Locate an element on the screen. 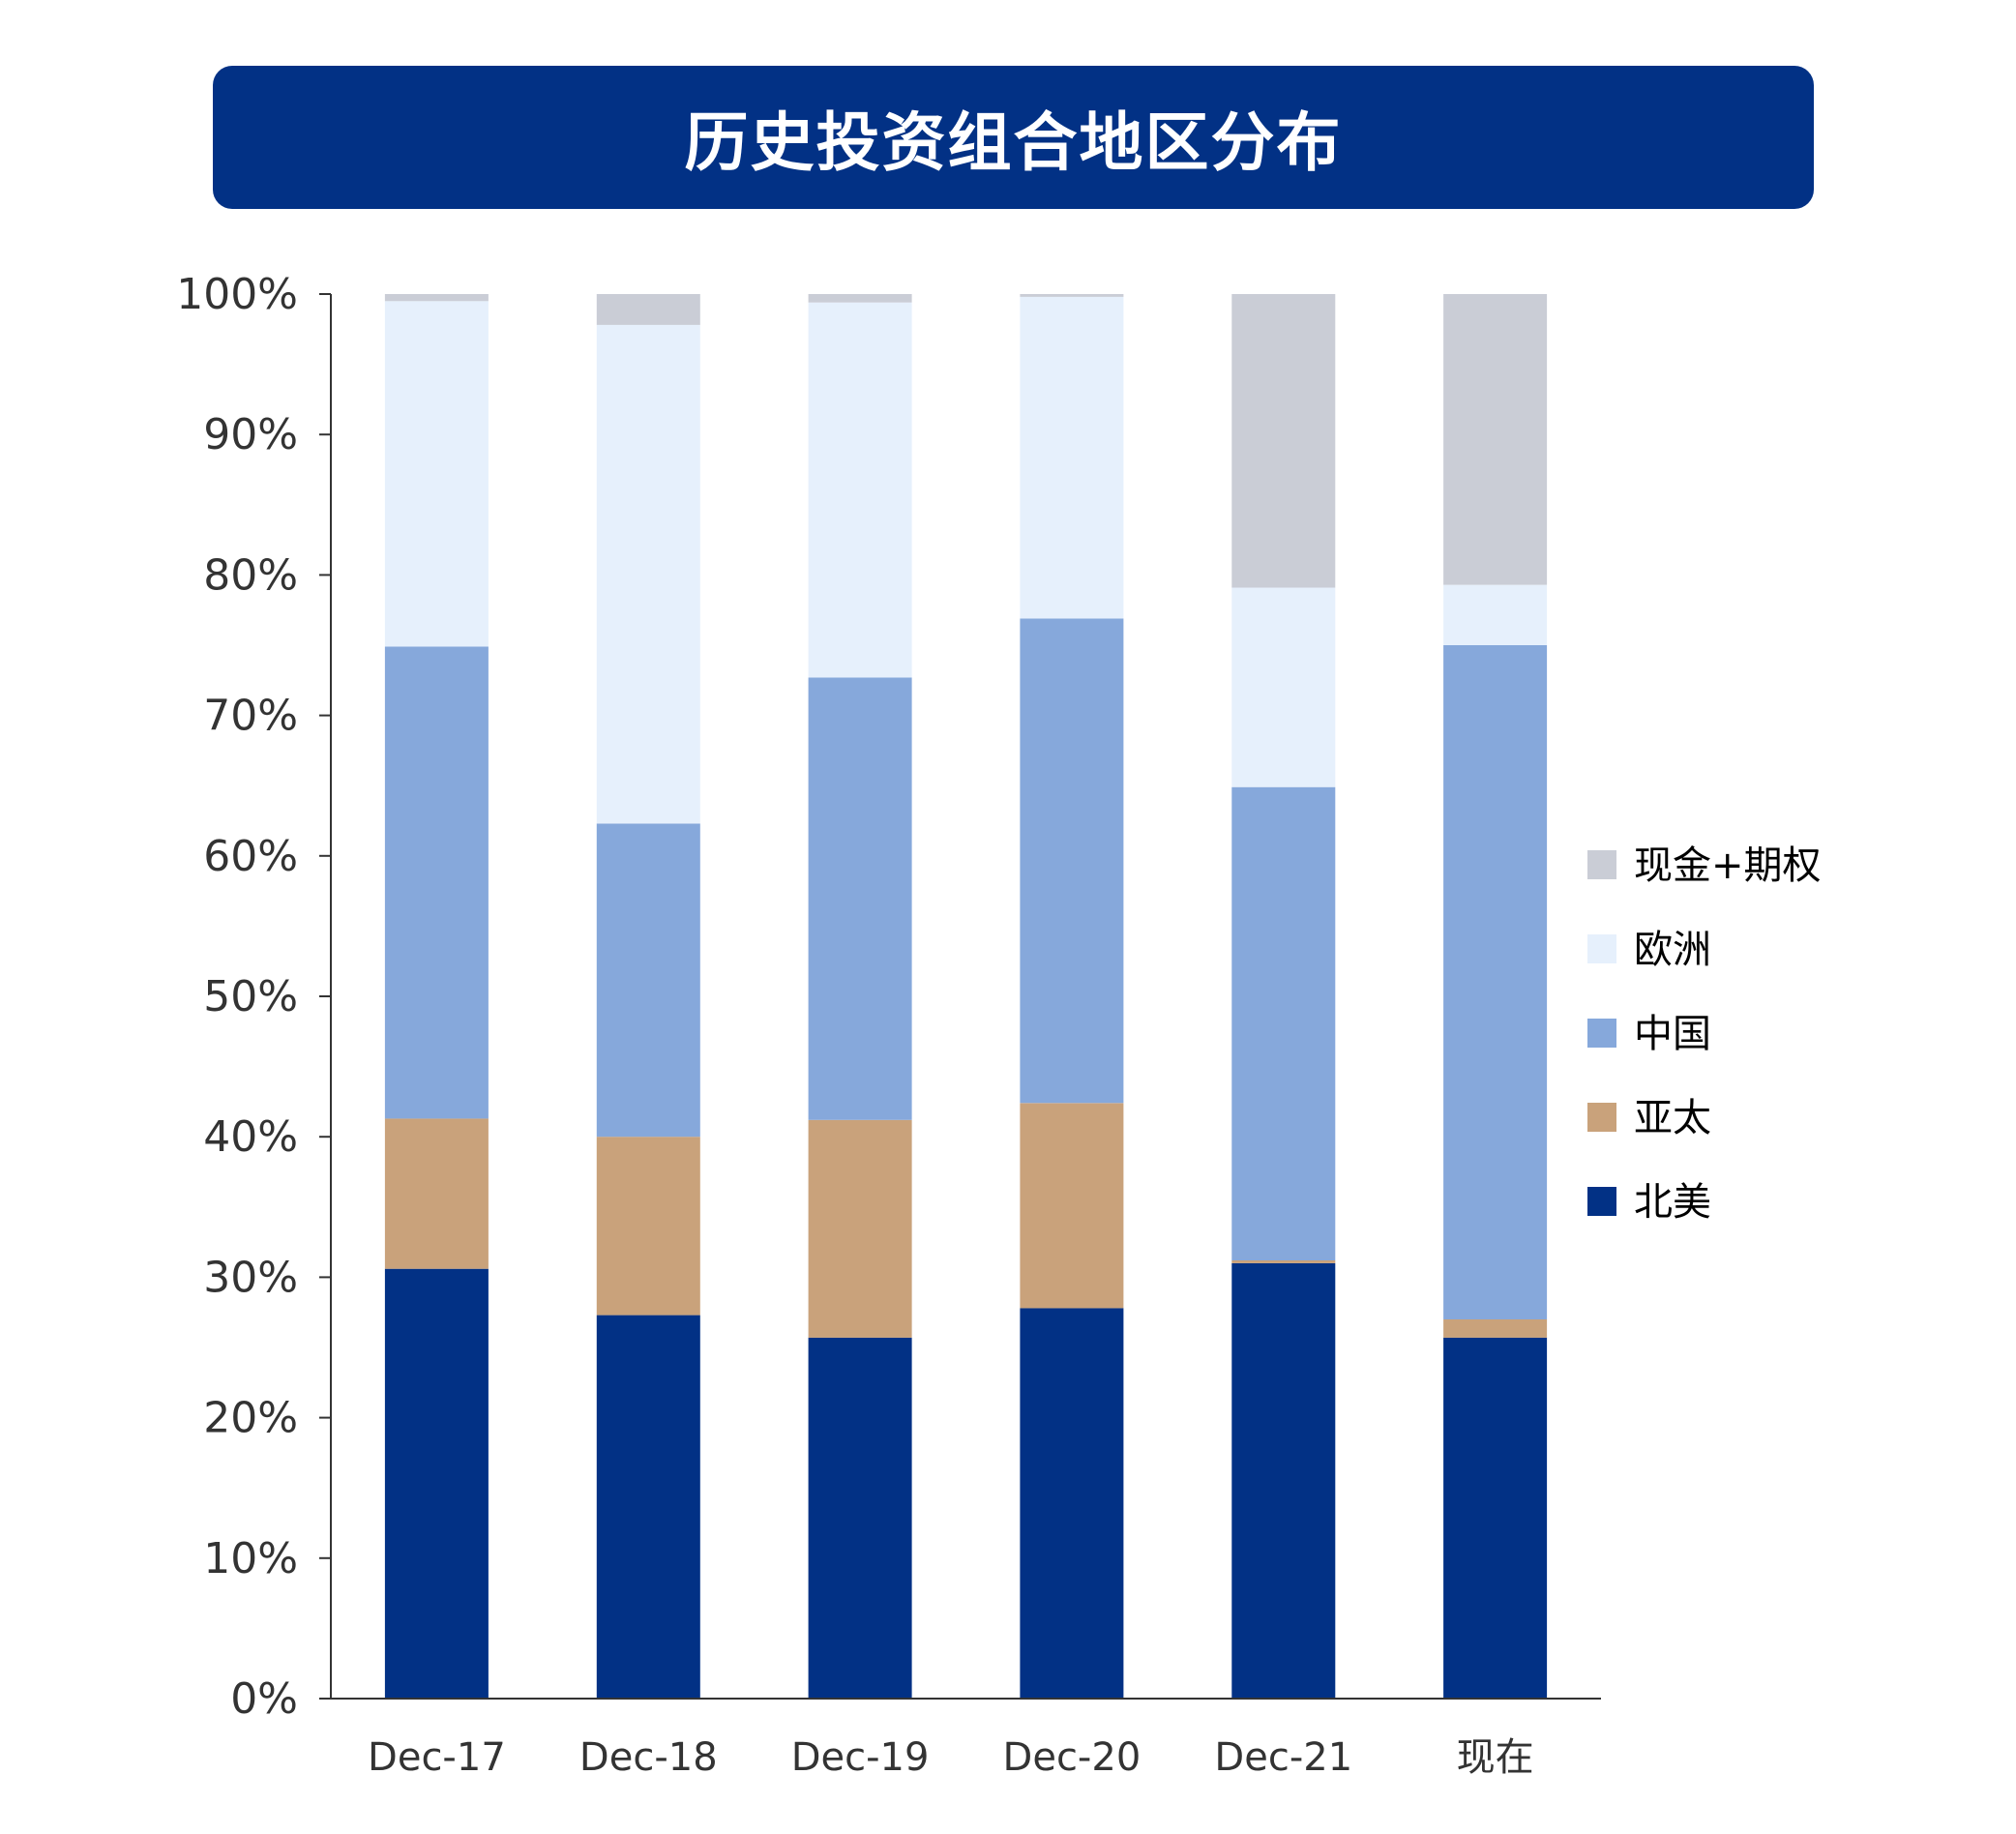 The image size is (2016, 1834). x-tick-label: Dec-19 is located at coordinates (861, 1757).